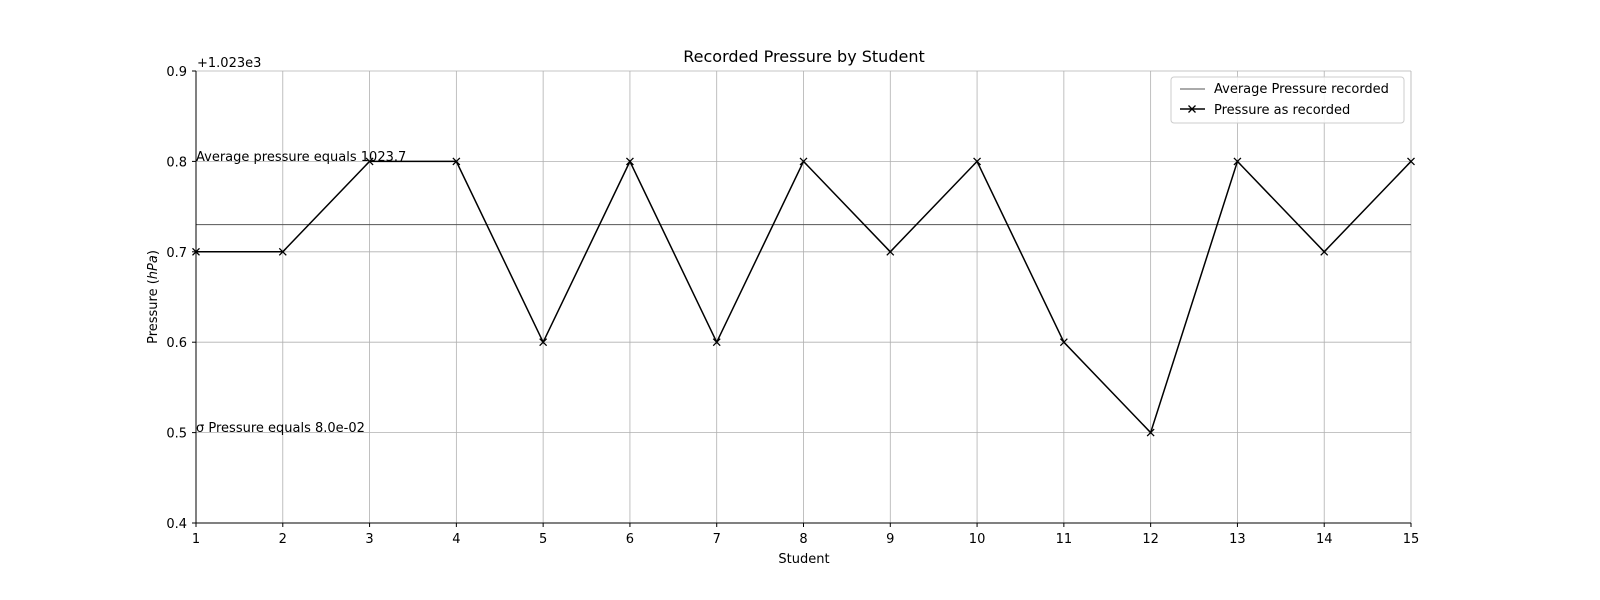 This screenshot has height=600, width=1600. What do you see at coordinates (283, 539) in the screenshot?
I see `x-tick-label: 2` at bounding box center [283, 539].